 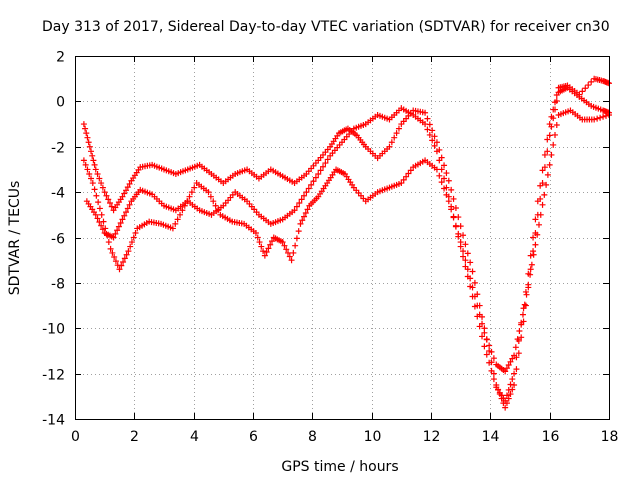 What do you see at coordinates (312, 437) in the screenshot?
I see `x-tick-label: 8` at bounding box center [312, 437].